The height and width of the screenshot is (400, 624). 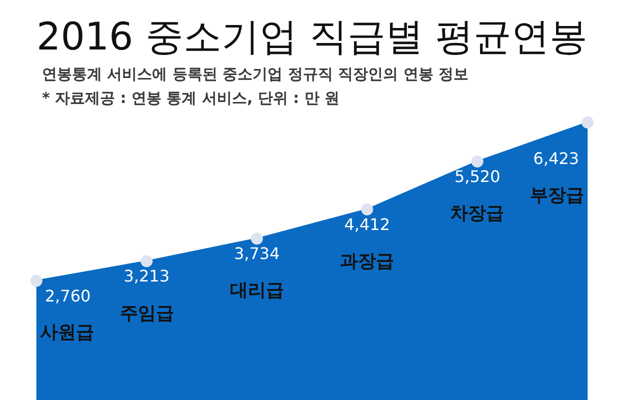 What do you see at coordinates (312, 36) in the screenshot?
I see `chart-title: 2016 중소기업 직급별 평균연봉` at bounding box center [312, 36].